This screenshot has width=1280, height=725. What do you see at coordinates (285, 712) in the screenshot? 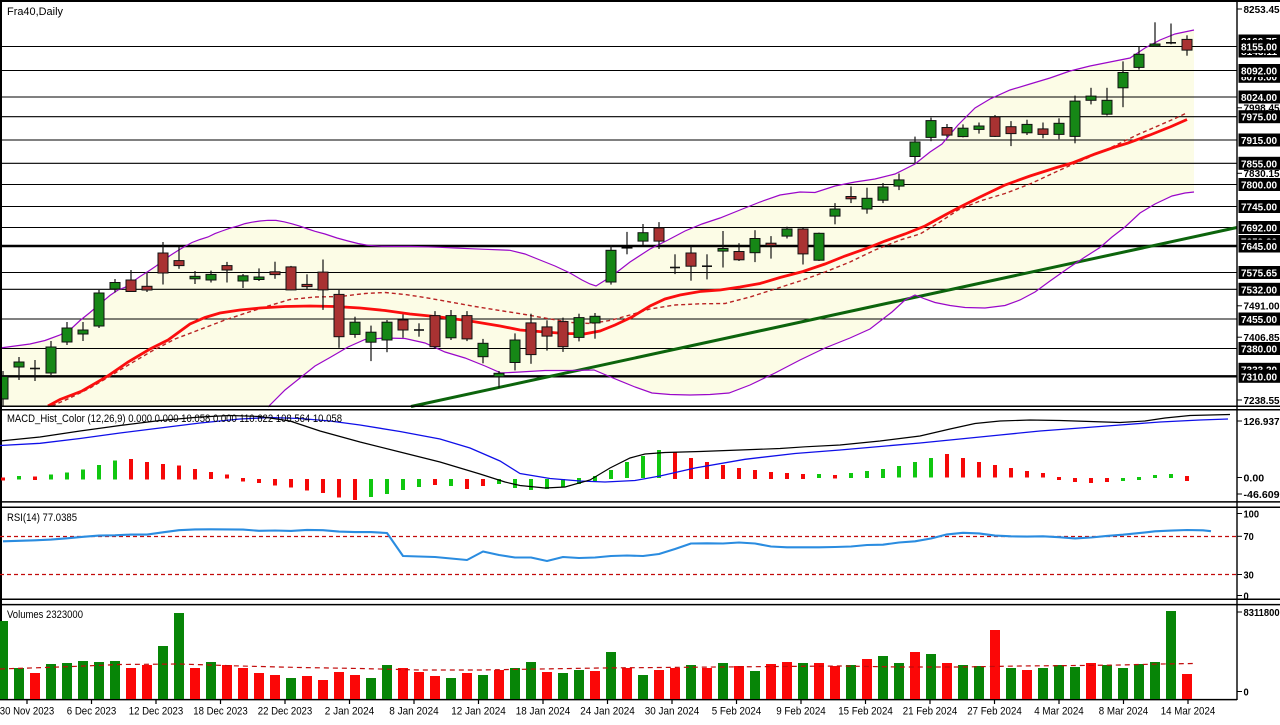
I see `svg-text: 22 Dec 2023` at bounding box center [285, 712].